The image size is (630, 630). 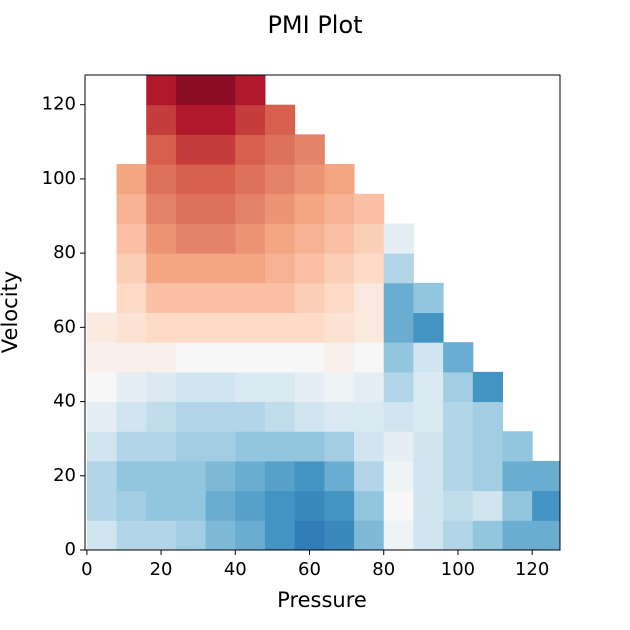 What do you see at coordinates (59, 104) in the screenshot?
I see `y-tick-label: 120` at bounding box center [59, 104].